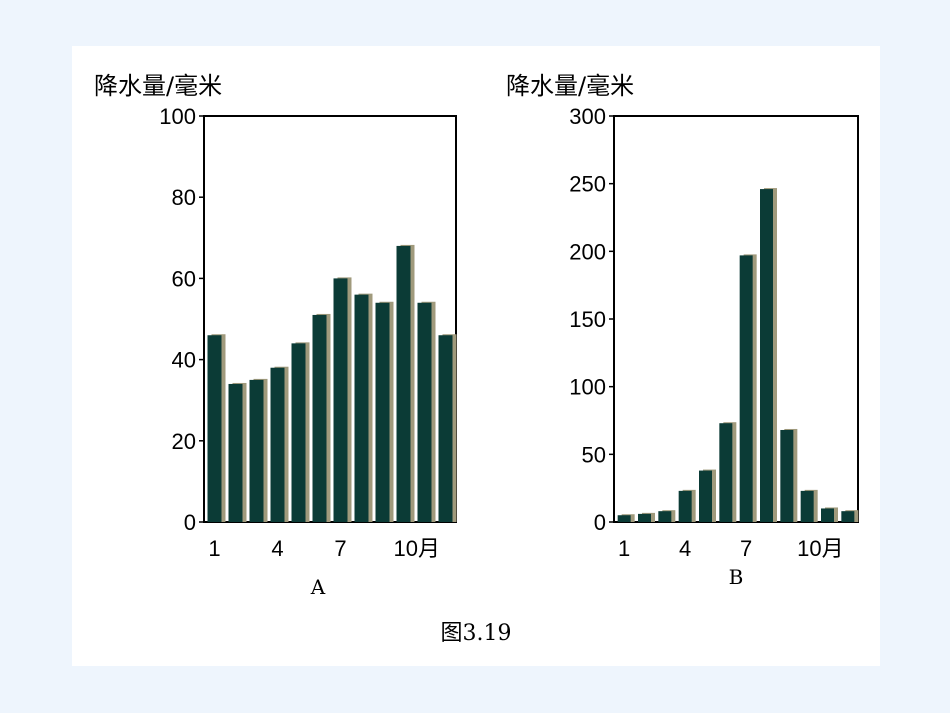  Describe the element at coordinates (158, 86) in the screenshot. I see `chart-a-ylabel: 降水量/毫米` at that location.